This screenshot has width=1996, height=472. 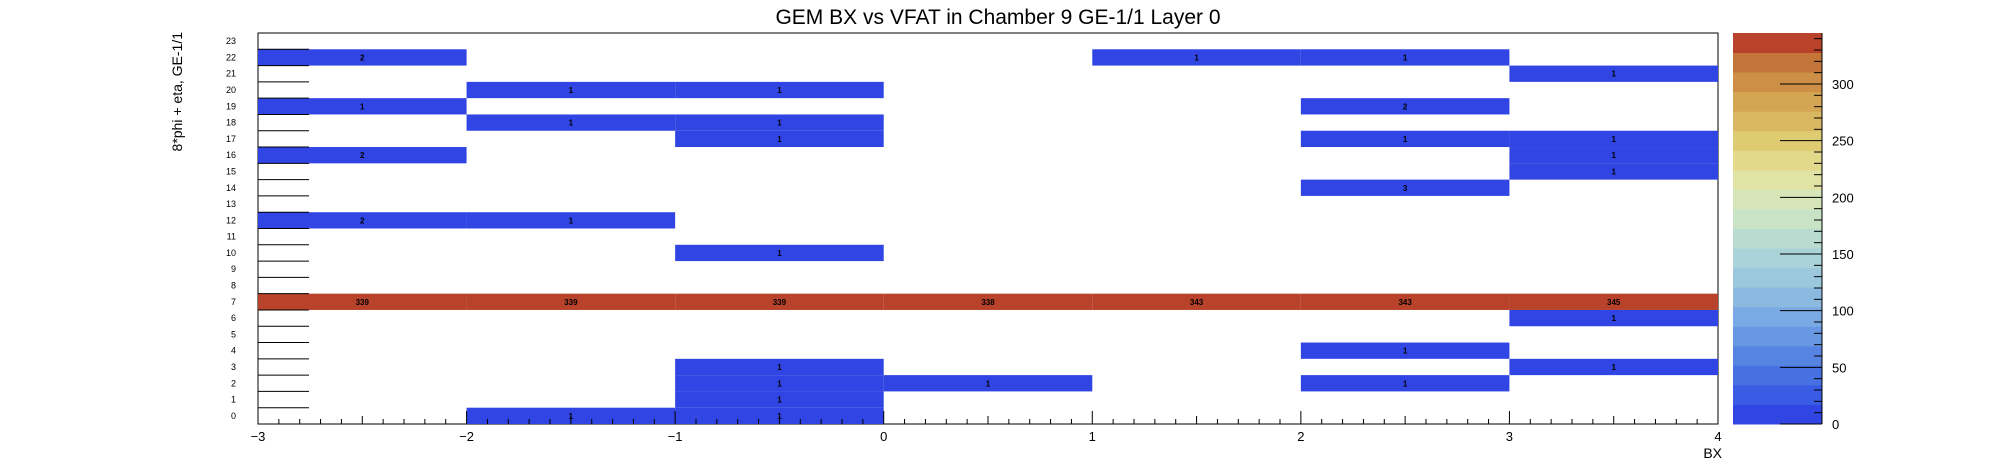 I want to click on y-tick-label: 13, so click(x=231, y=204).